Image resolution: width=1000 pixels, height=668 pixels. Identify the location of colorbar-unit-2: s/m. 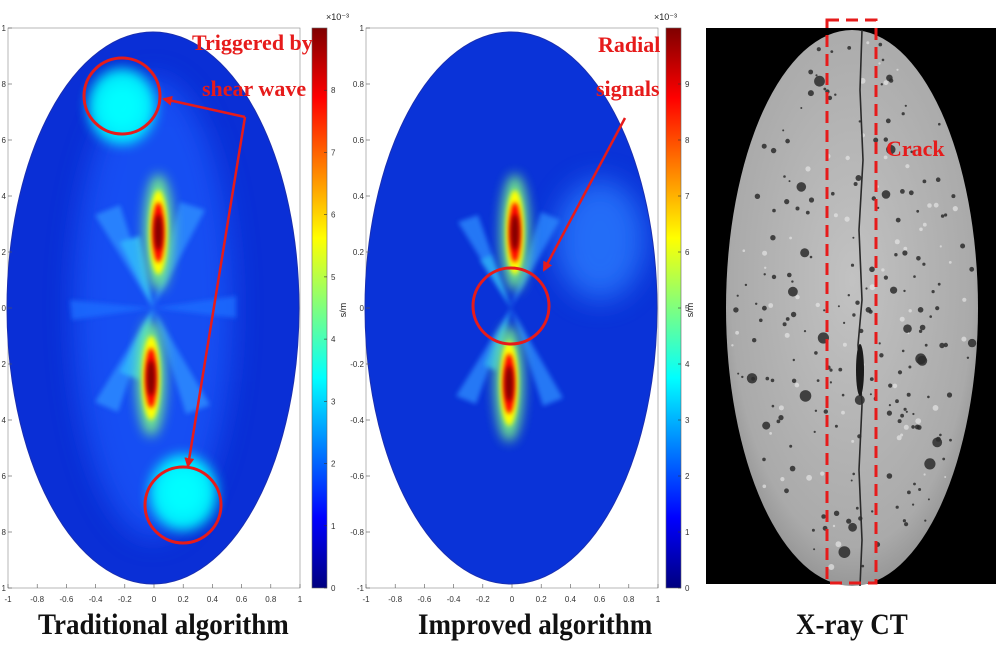
(690, 310).